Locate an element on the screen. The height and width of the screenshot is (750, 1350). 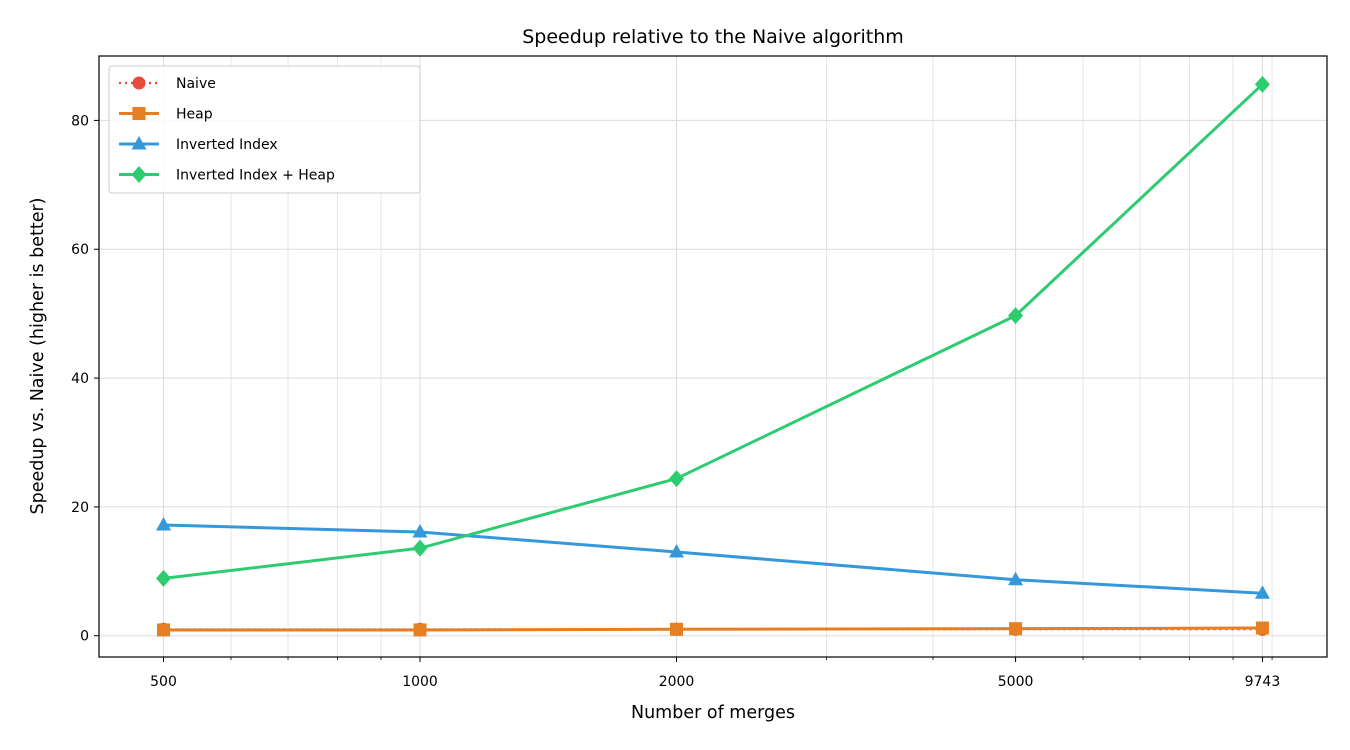
legend-label-inverted-index-heap: Inverted Index + Heap is located at coordinates (255, 176).